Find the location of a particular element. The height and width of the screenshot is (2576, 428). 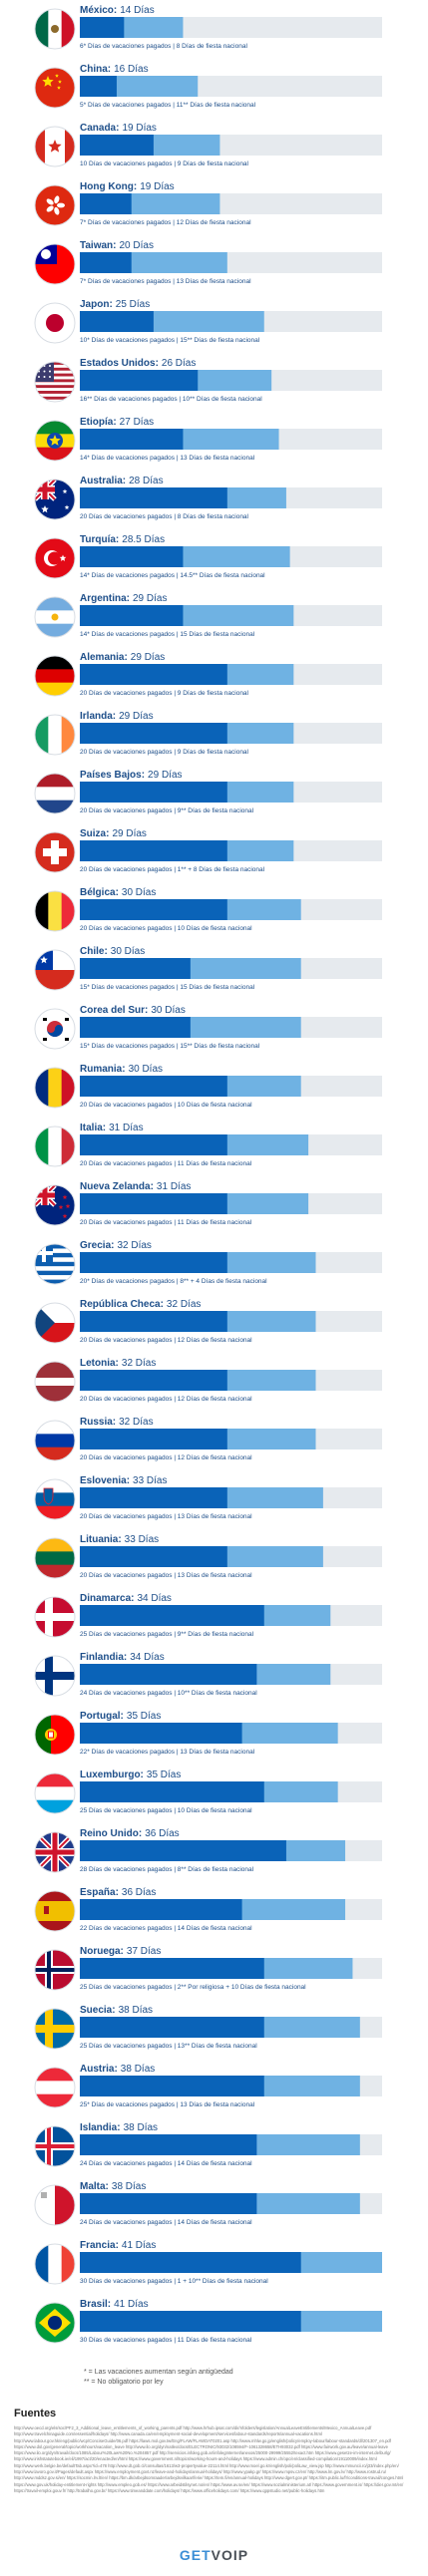

sources-title: Fuentes is located at coordinates (35, 2413).